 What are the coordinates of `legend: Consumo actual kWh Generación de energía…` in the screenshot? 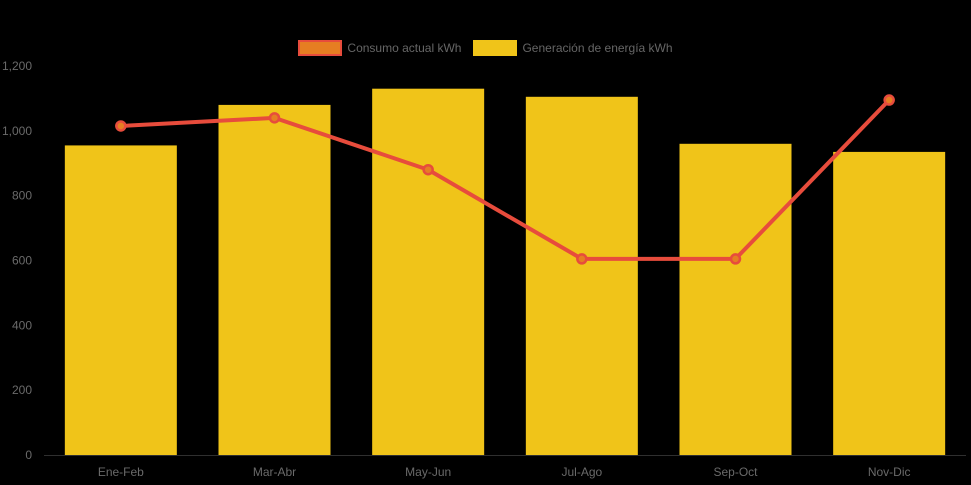 It's located at (485, 48).